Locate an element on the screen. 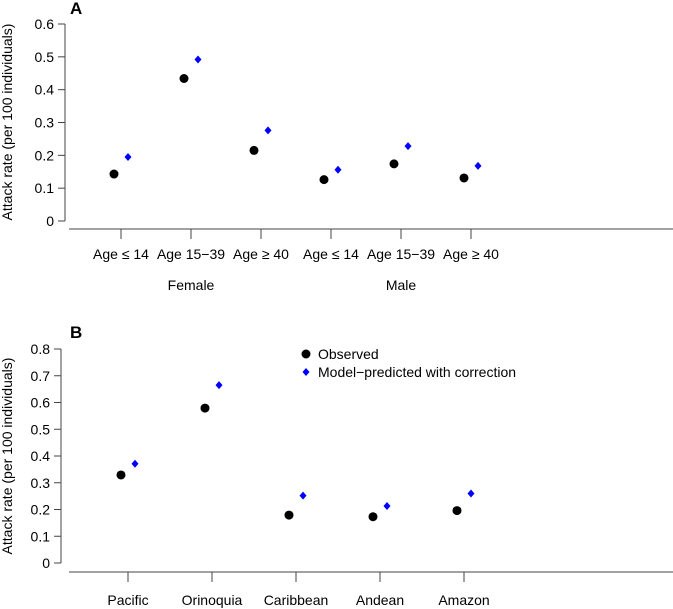  legend-observed-label: Observed is located at coordinates (348, 354).